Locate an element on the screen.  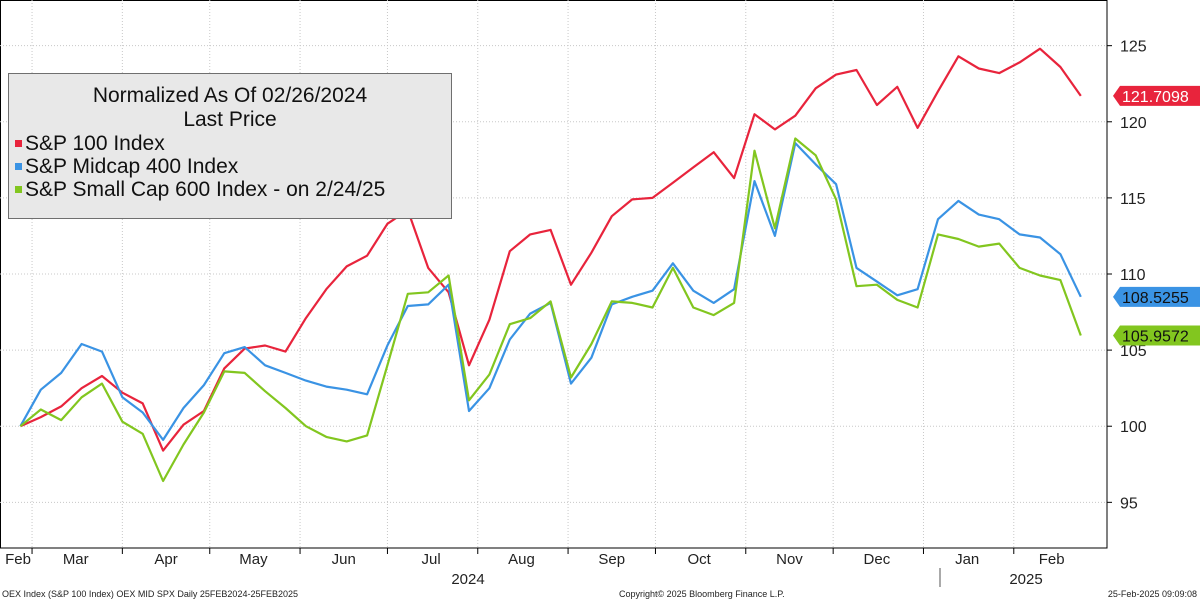
last-value-label: 108.5255 is located at coordinates (1156, 296).